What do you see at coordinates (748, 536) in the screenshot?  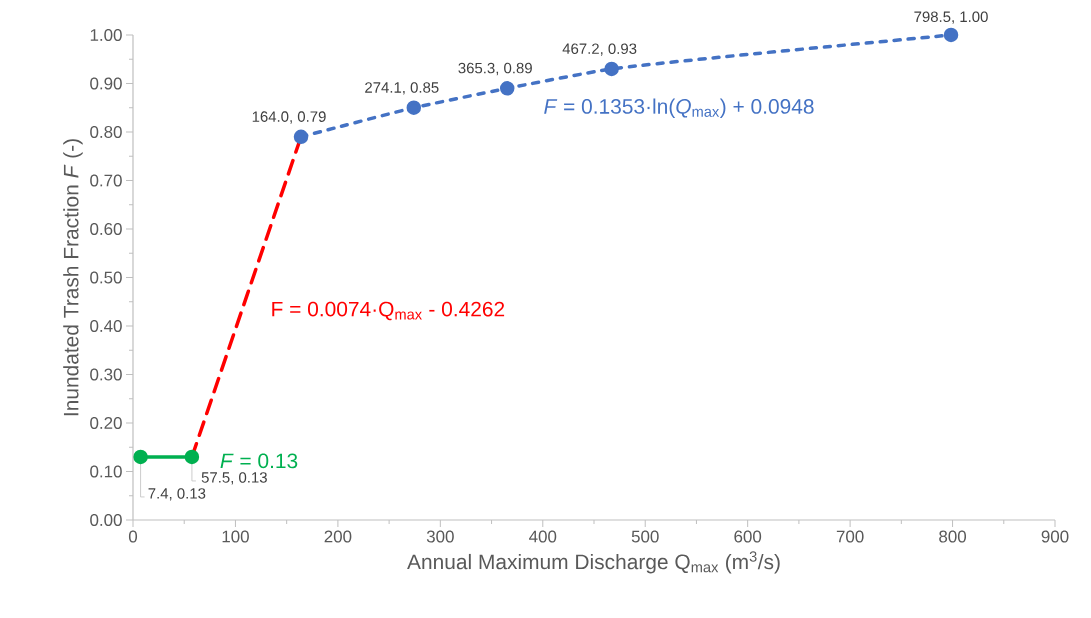 I see `x-tick-label: 600` at bounding box center [748, 536].